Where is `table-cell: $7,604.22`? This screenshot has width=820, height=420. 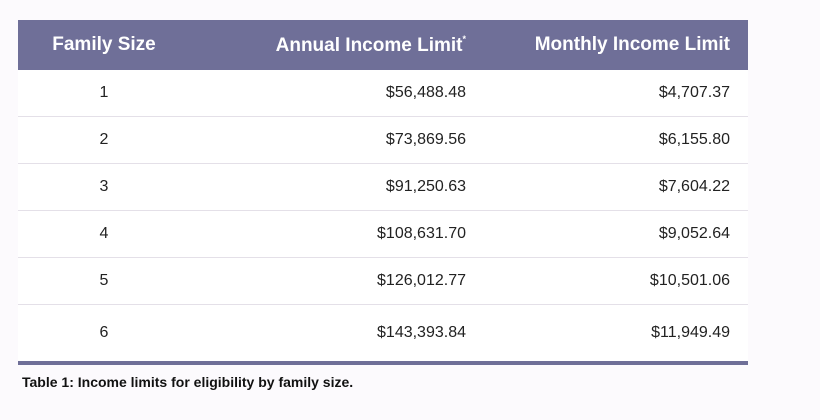 table-cell: $7,604.22 is located at coordinates (616, 187).